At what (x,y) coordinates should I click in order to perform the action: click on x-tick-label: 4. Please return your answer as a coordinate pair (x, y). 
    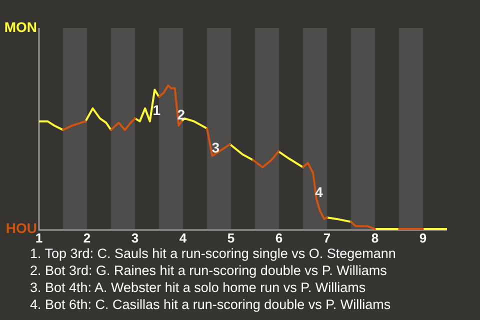
    Looking at the image, I should click on (183, 238).